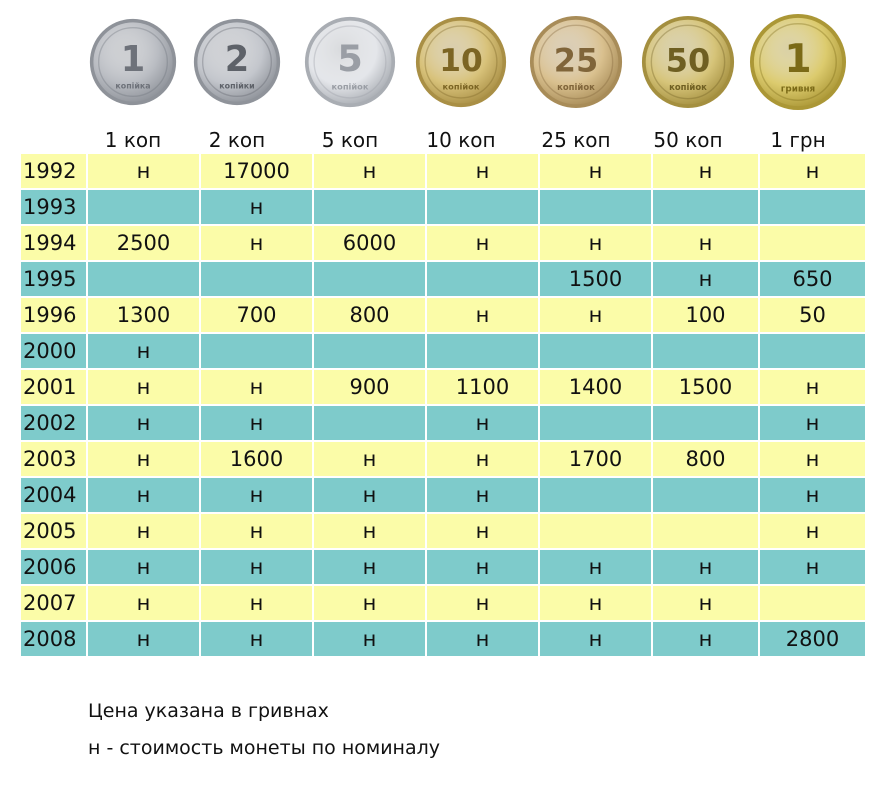  What do you see at coordinates (688, 60) in the screenshot?
I see `svg-text: 50` at bounding box center [688, 60].